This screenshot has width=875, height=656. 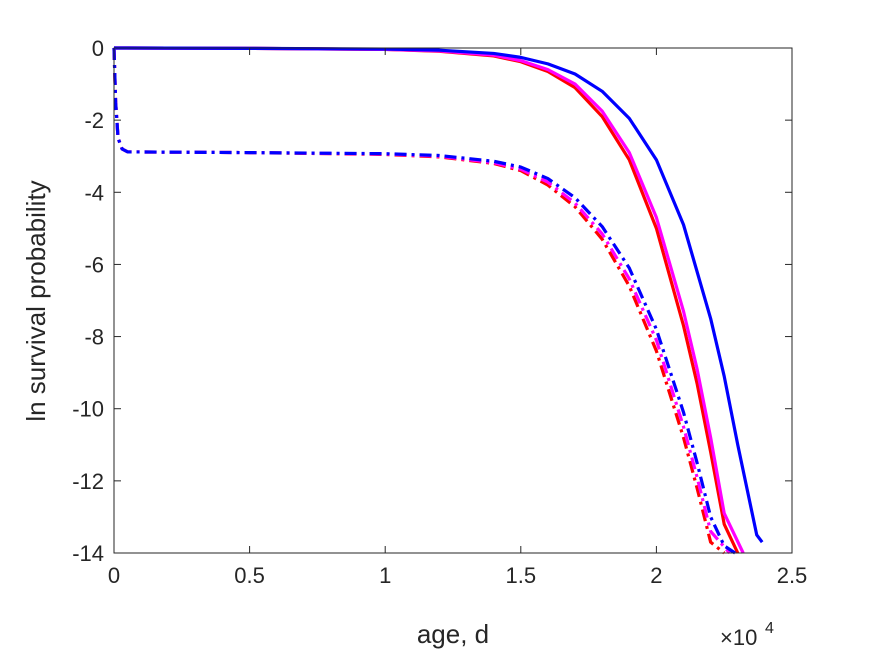 I want to click on x-exponent-base: ×10, so click(x=738, y=637).